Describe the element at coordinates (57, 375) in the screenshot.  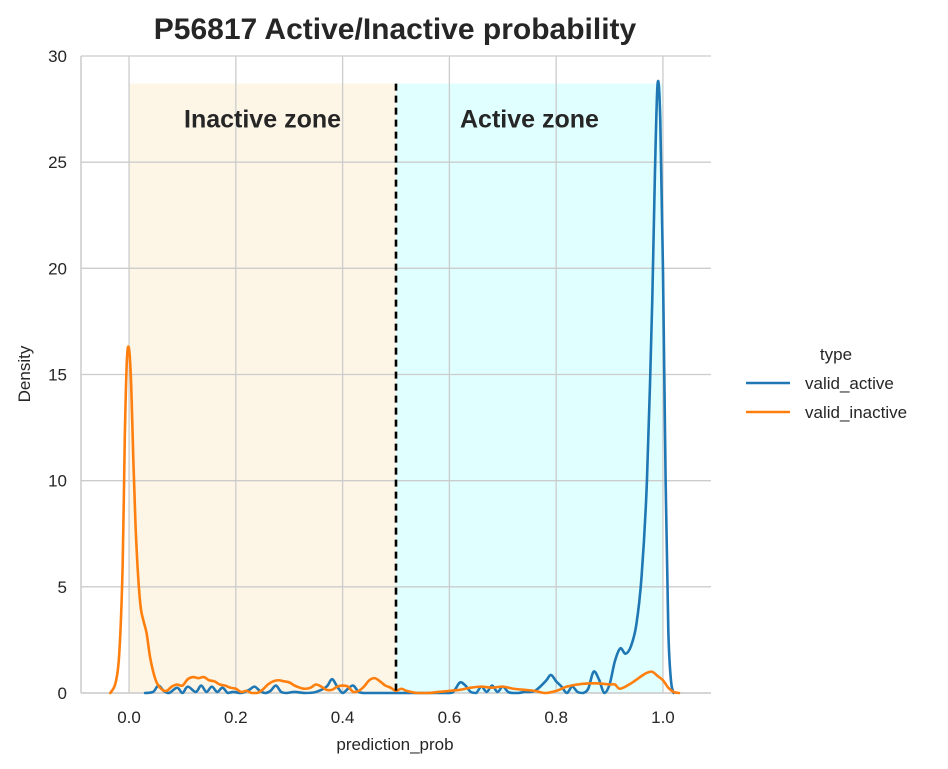
I see `y-tick-label-3: 15` at that location.